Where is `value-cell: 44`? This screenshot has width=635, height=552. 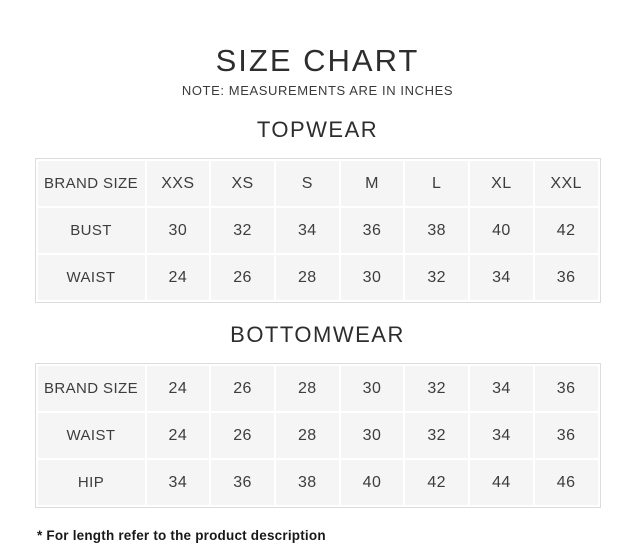
value-cell: 44 is located at coordinates (501, 482).